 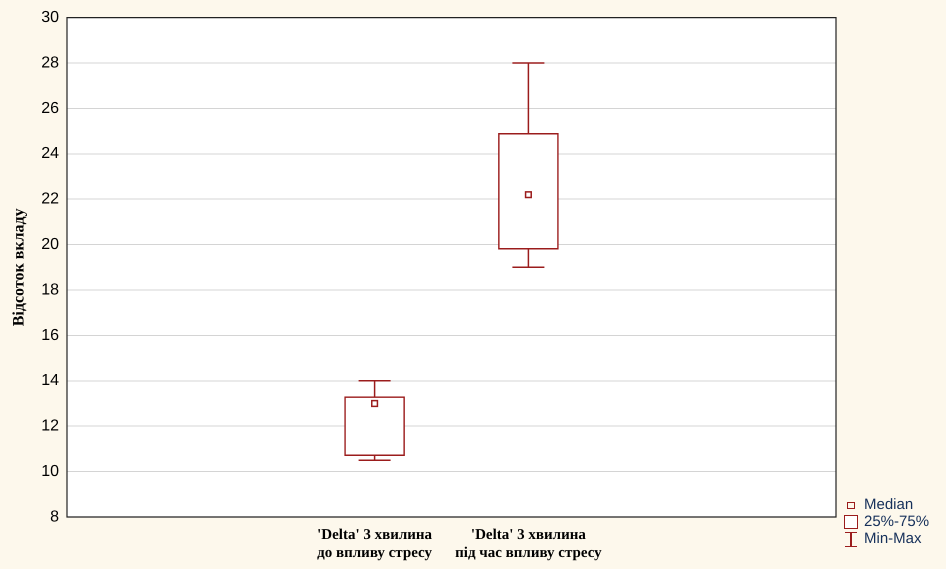 I want to click on y-tick-label: 14, so click(x=50, y=381).